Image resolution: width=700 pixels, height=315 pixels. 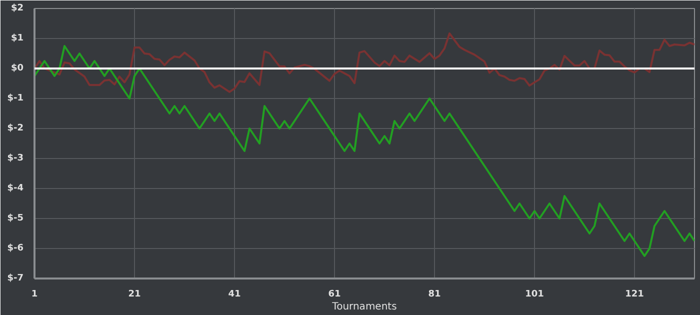 What do you see at coordinates (15, 129) in the screenshot?
I see `y-tick-label: $-2` at bounding box center [15, 129].